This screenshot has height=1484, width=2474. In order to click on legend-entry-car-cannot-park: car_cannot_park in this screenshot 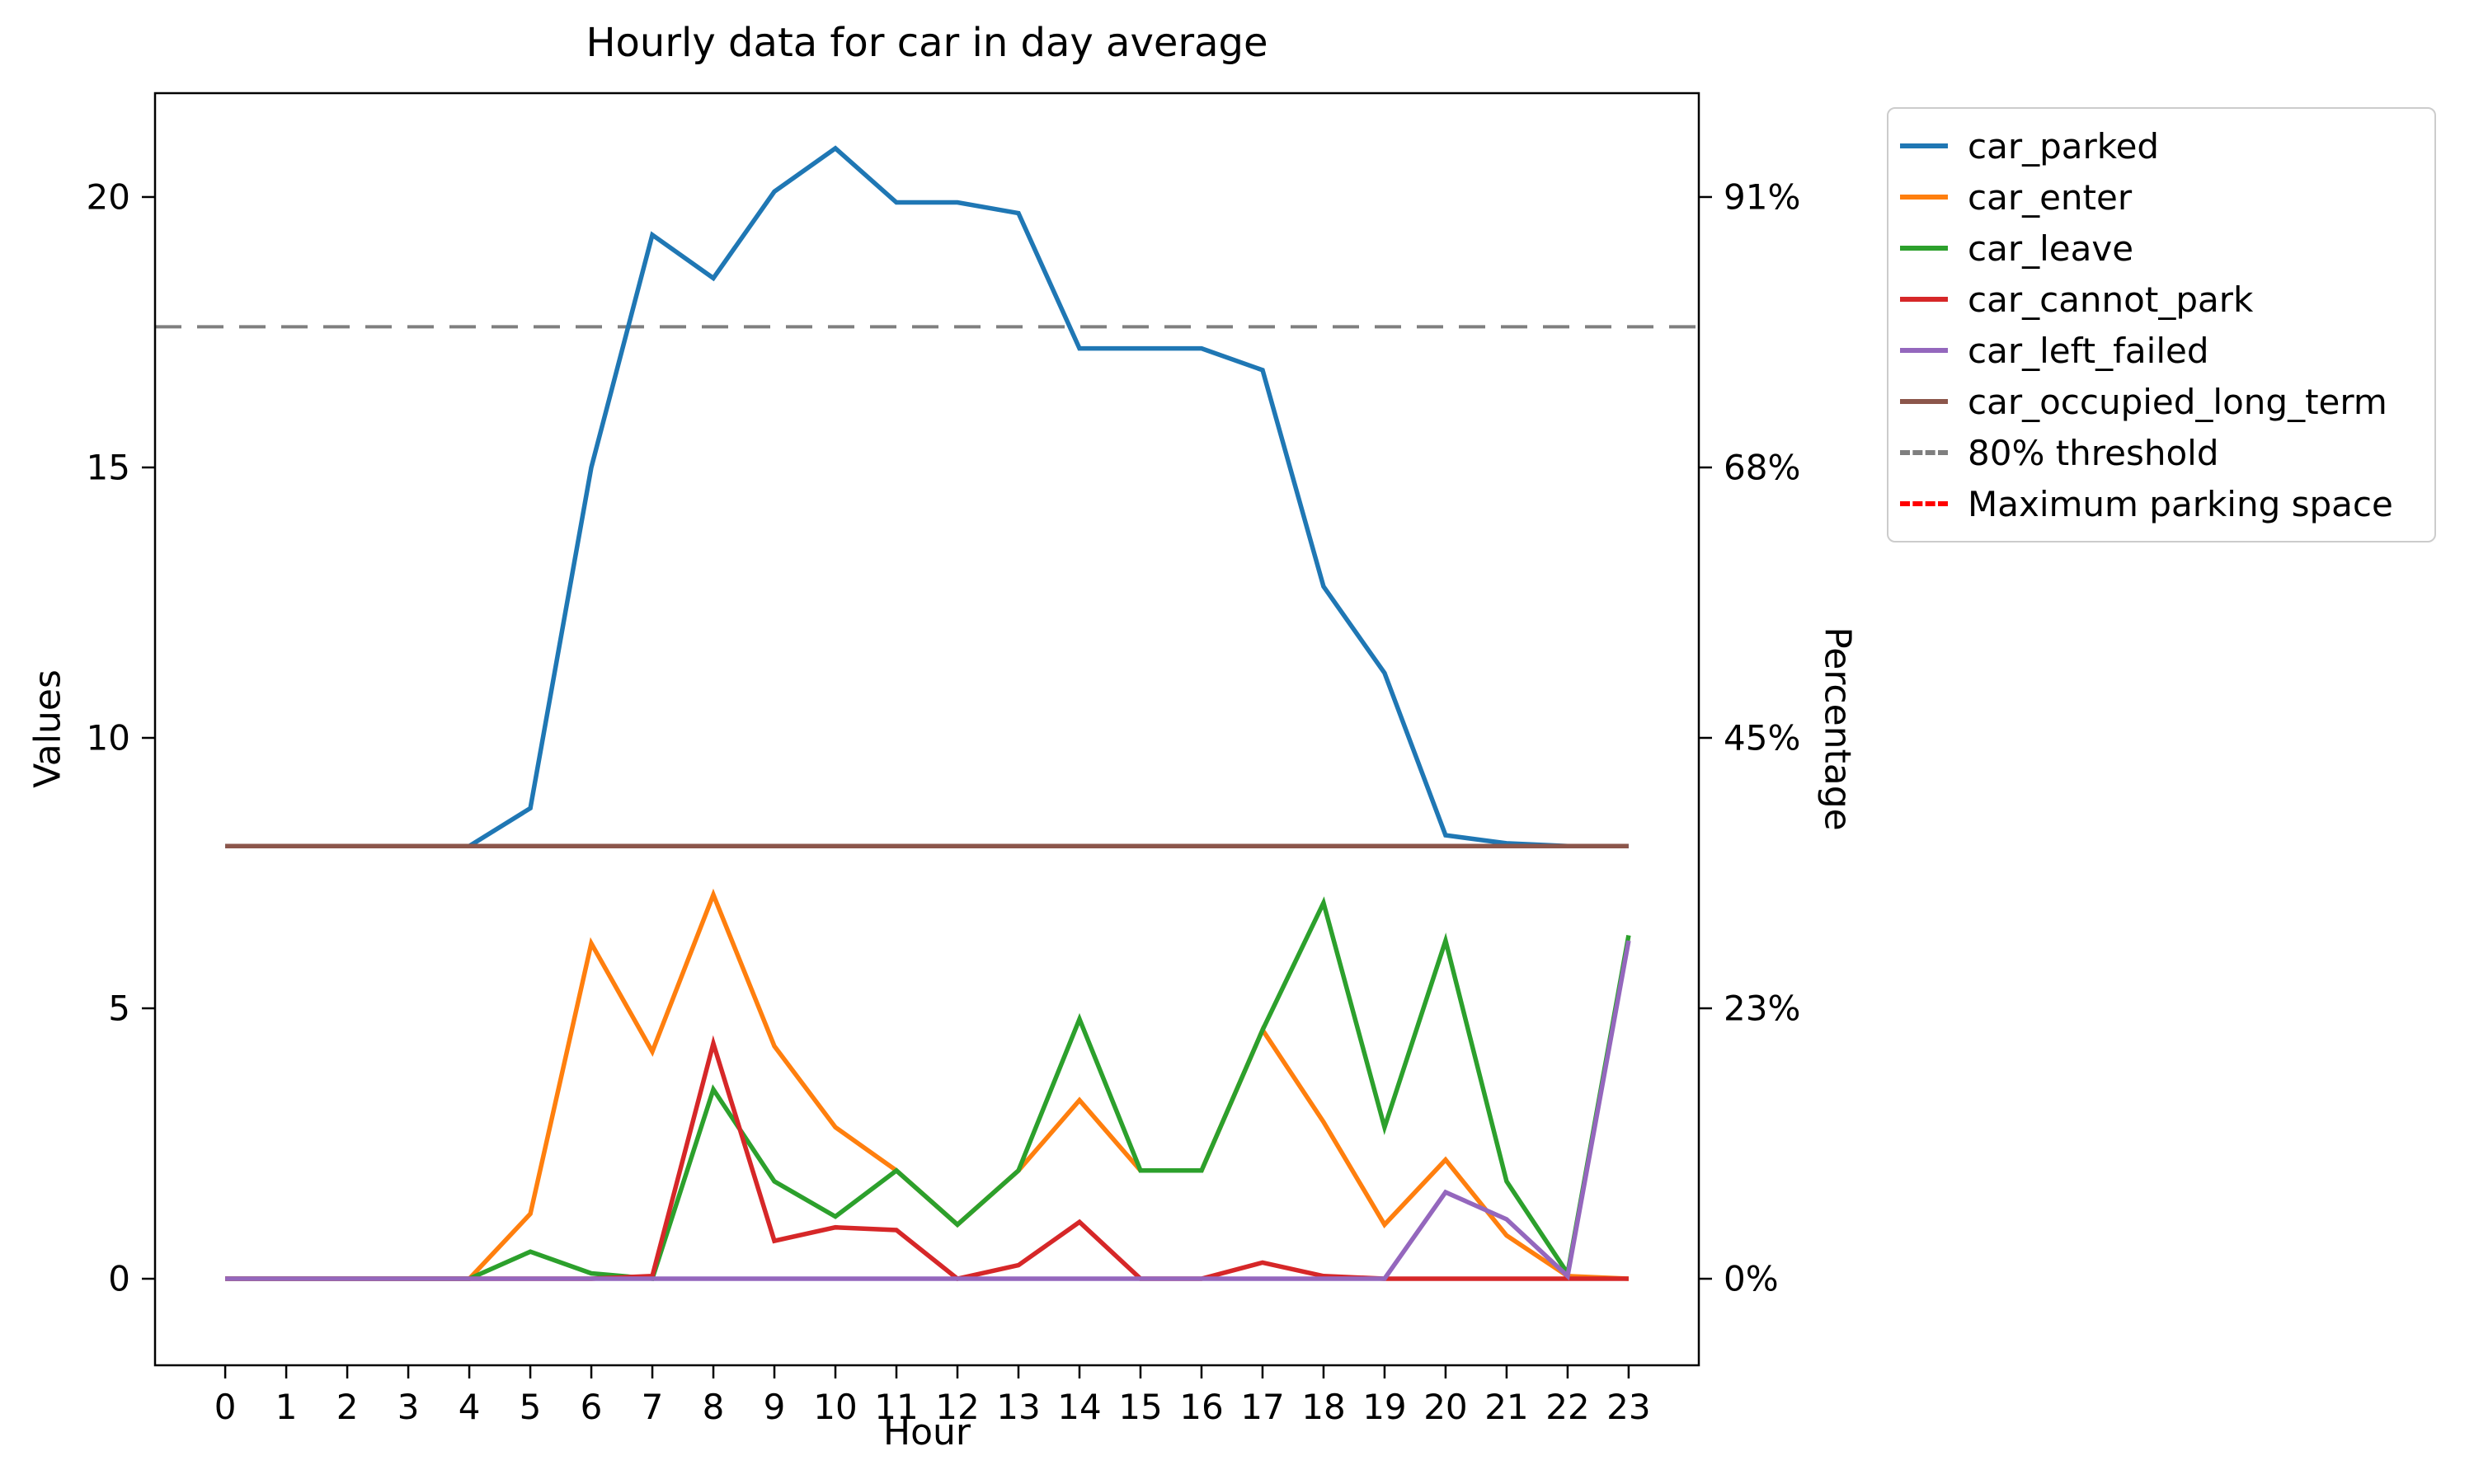, I will do `click(2163, 299)`.